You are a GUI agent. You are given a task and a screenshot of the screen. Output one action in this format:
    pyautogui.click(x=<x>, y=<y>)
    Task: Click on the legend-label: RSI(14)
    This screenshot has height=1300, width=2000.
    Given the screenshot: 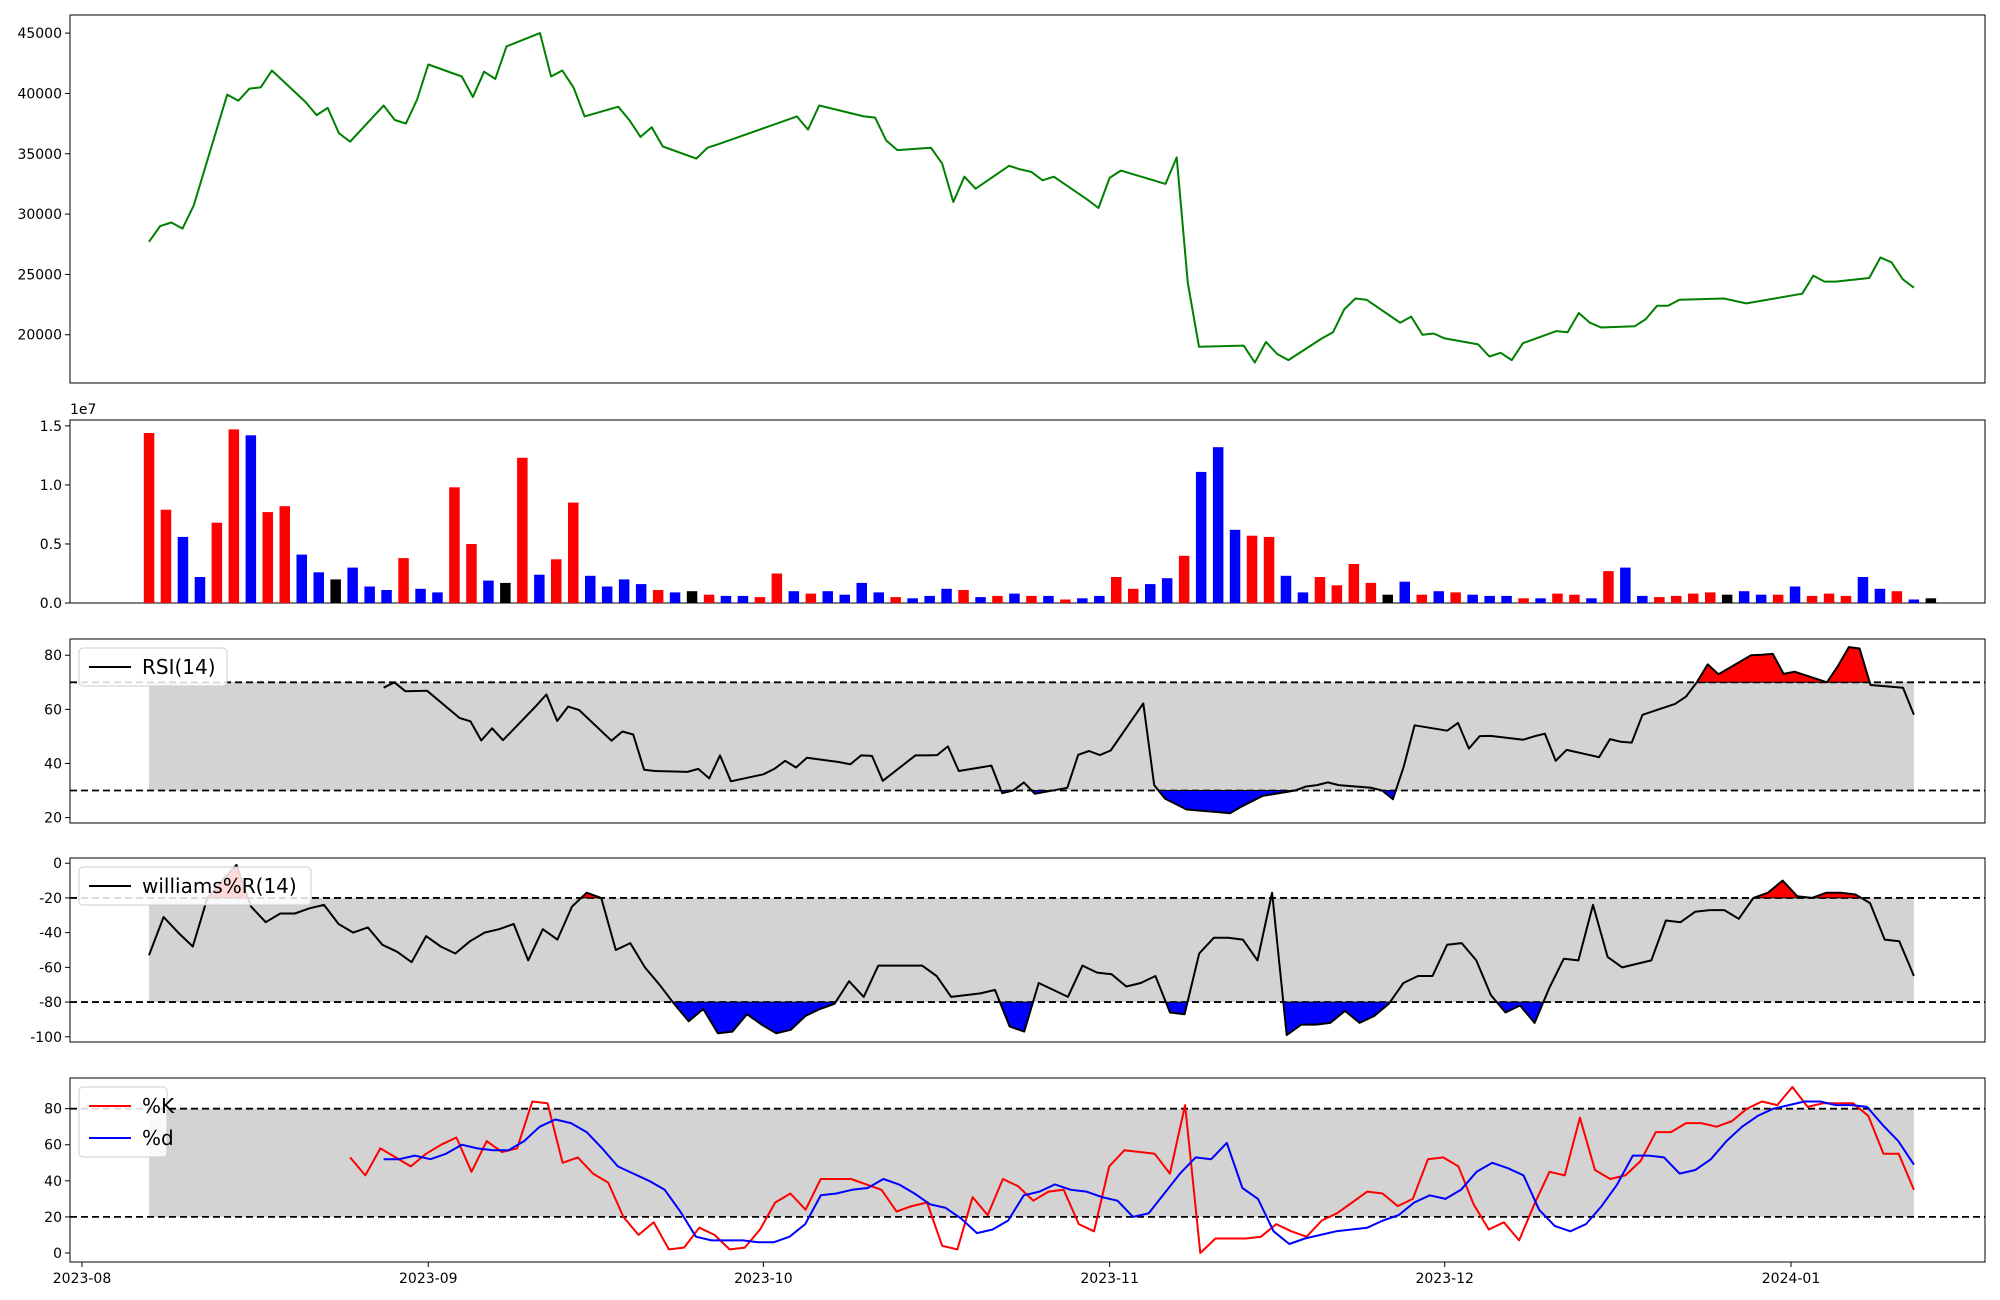 What is the action you would take?
    pyautogui.click(x=179, y=667)
    